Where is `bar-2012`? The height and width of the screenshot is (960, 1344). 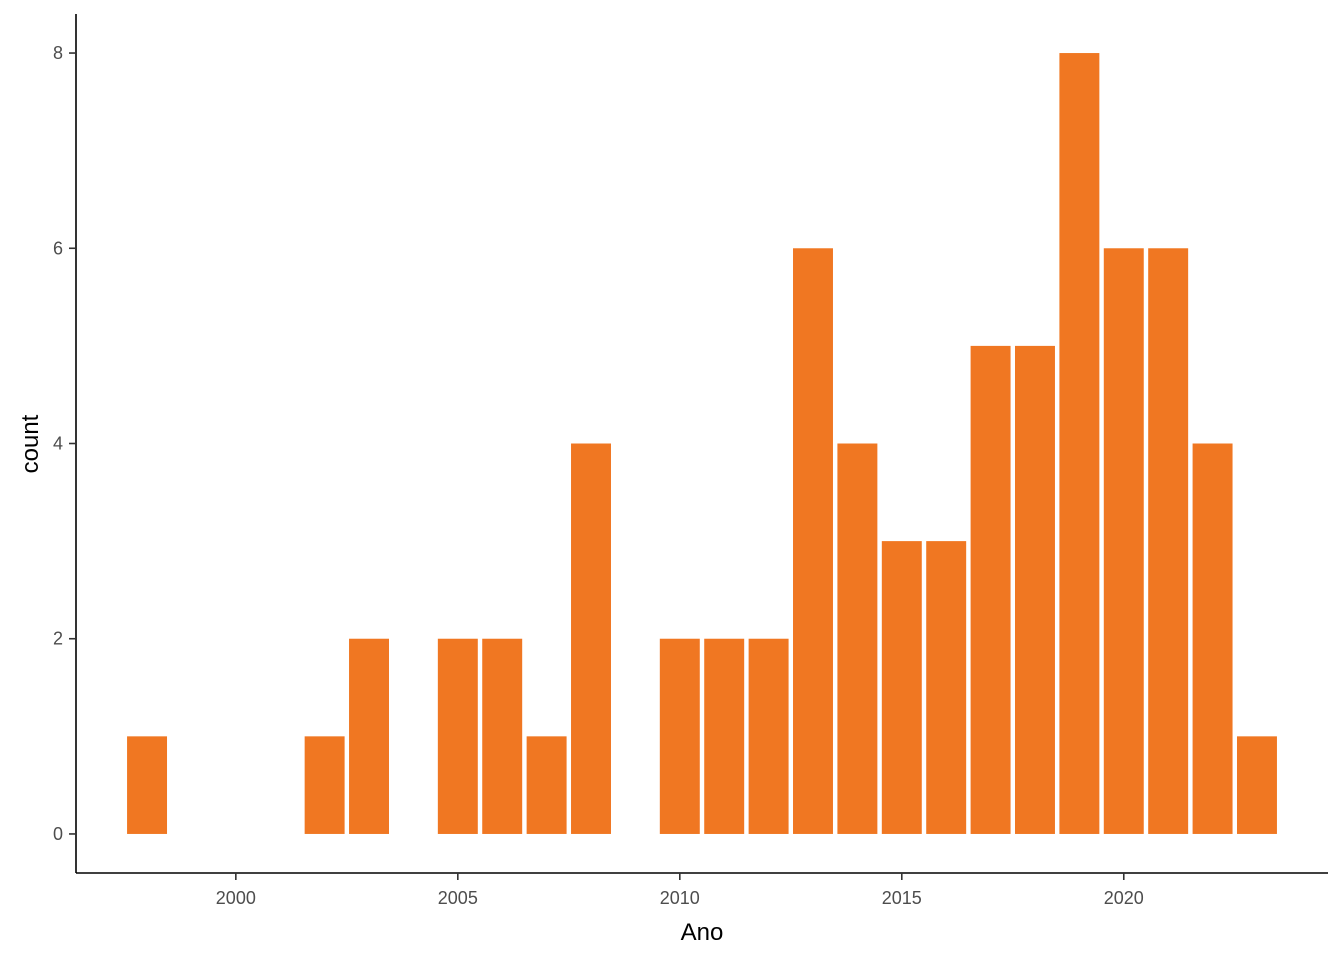 bar-2012 is located at coordinates (768, 736).